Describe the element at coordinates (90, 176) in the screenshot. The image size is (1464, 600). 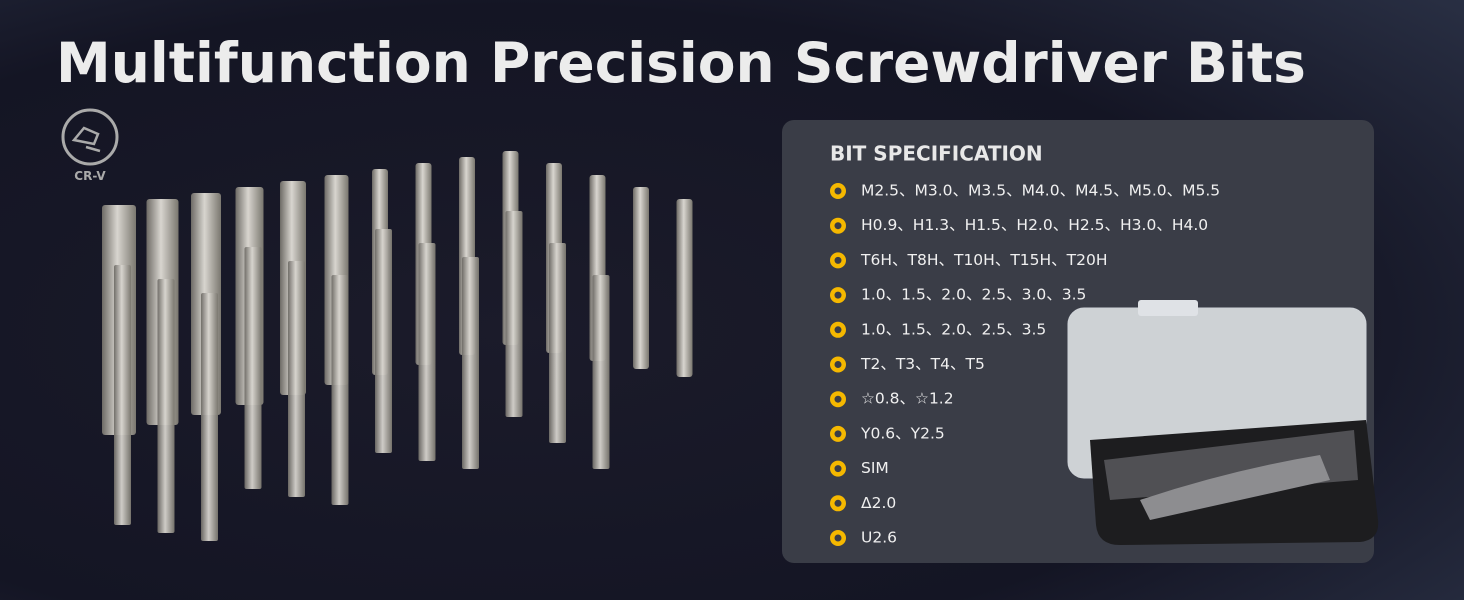
I see `badge-label: CR-V` at that location.